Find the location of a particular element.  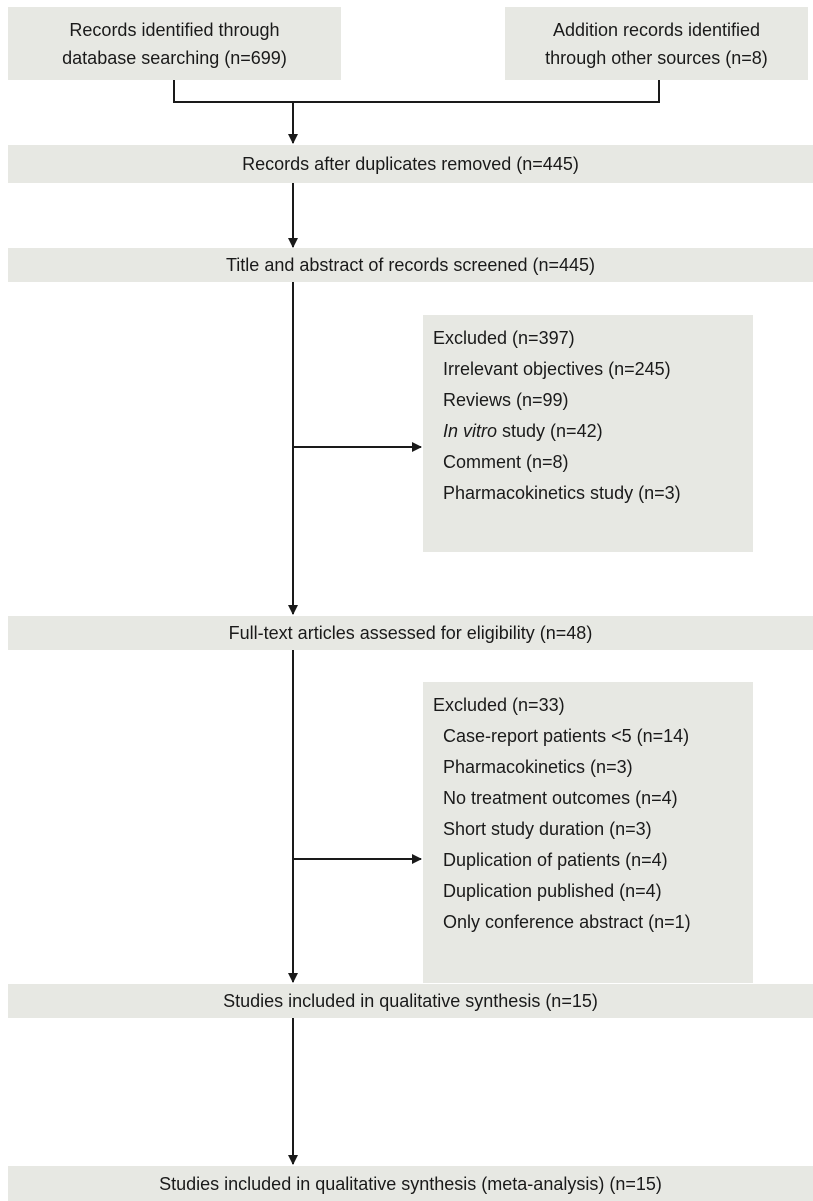

excluded-2-item: Duplication published (n=4) is located at coordinates (552, 891).